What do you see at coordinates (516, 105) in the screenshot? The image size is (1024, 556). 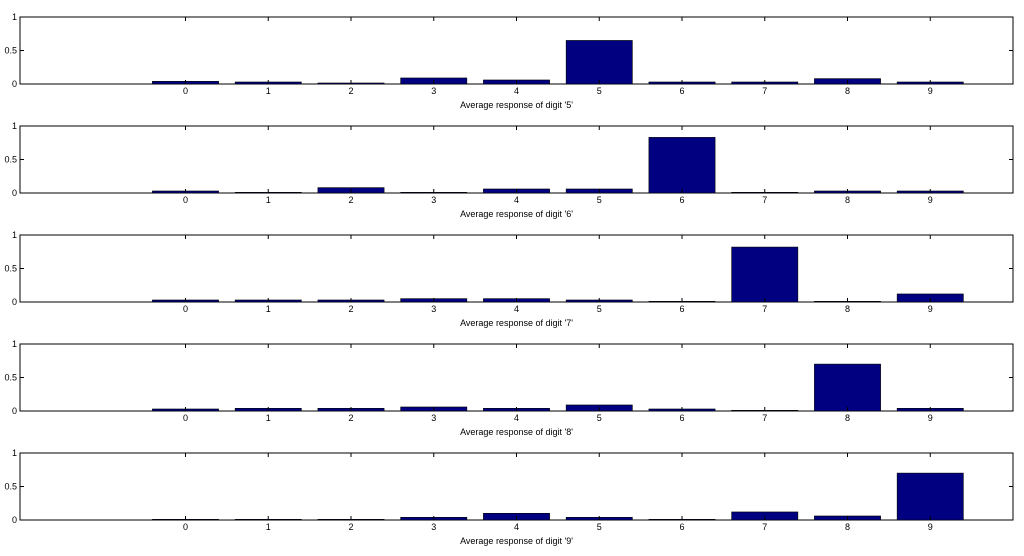 I see `x-axis-label: Average response of digit '5'` at bounding box center [516, 105].